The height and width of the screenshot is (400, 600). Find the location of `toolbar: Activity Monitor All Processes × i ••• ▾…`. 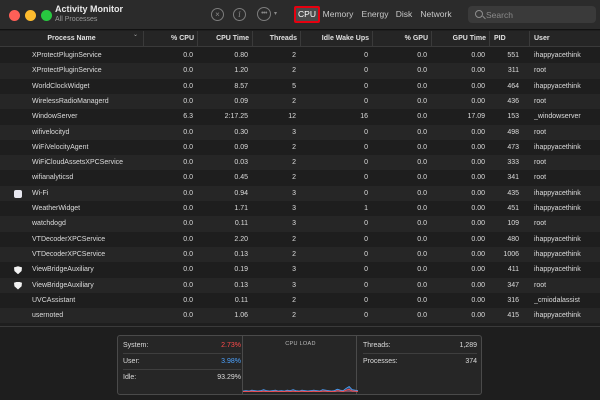

toolbar: Activity Monitor All Processes × i ••• ▾… is located at coordinates (300, 15).